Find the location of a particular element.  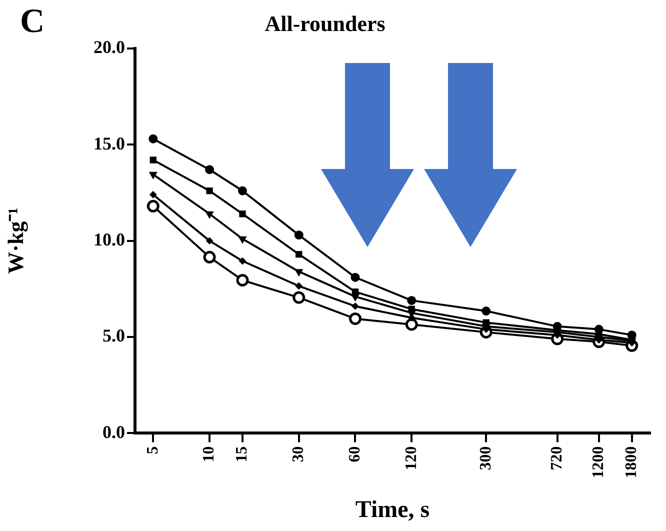

y-tick-label: 0.0 is located at coordinates (113, 432).